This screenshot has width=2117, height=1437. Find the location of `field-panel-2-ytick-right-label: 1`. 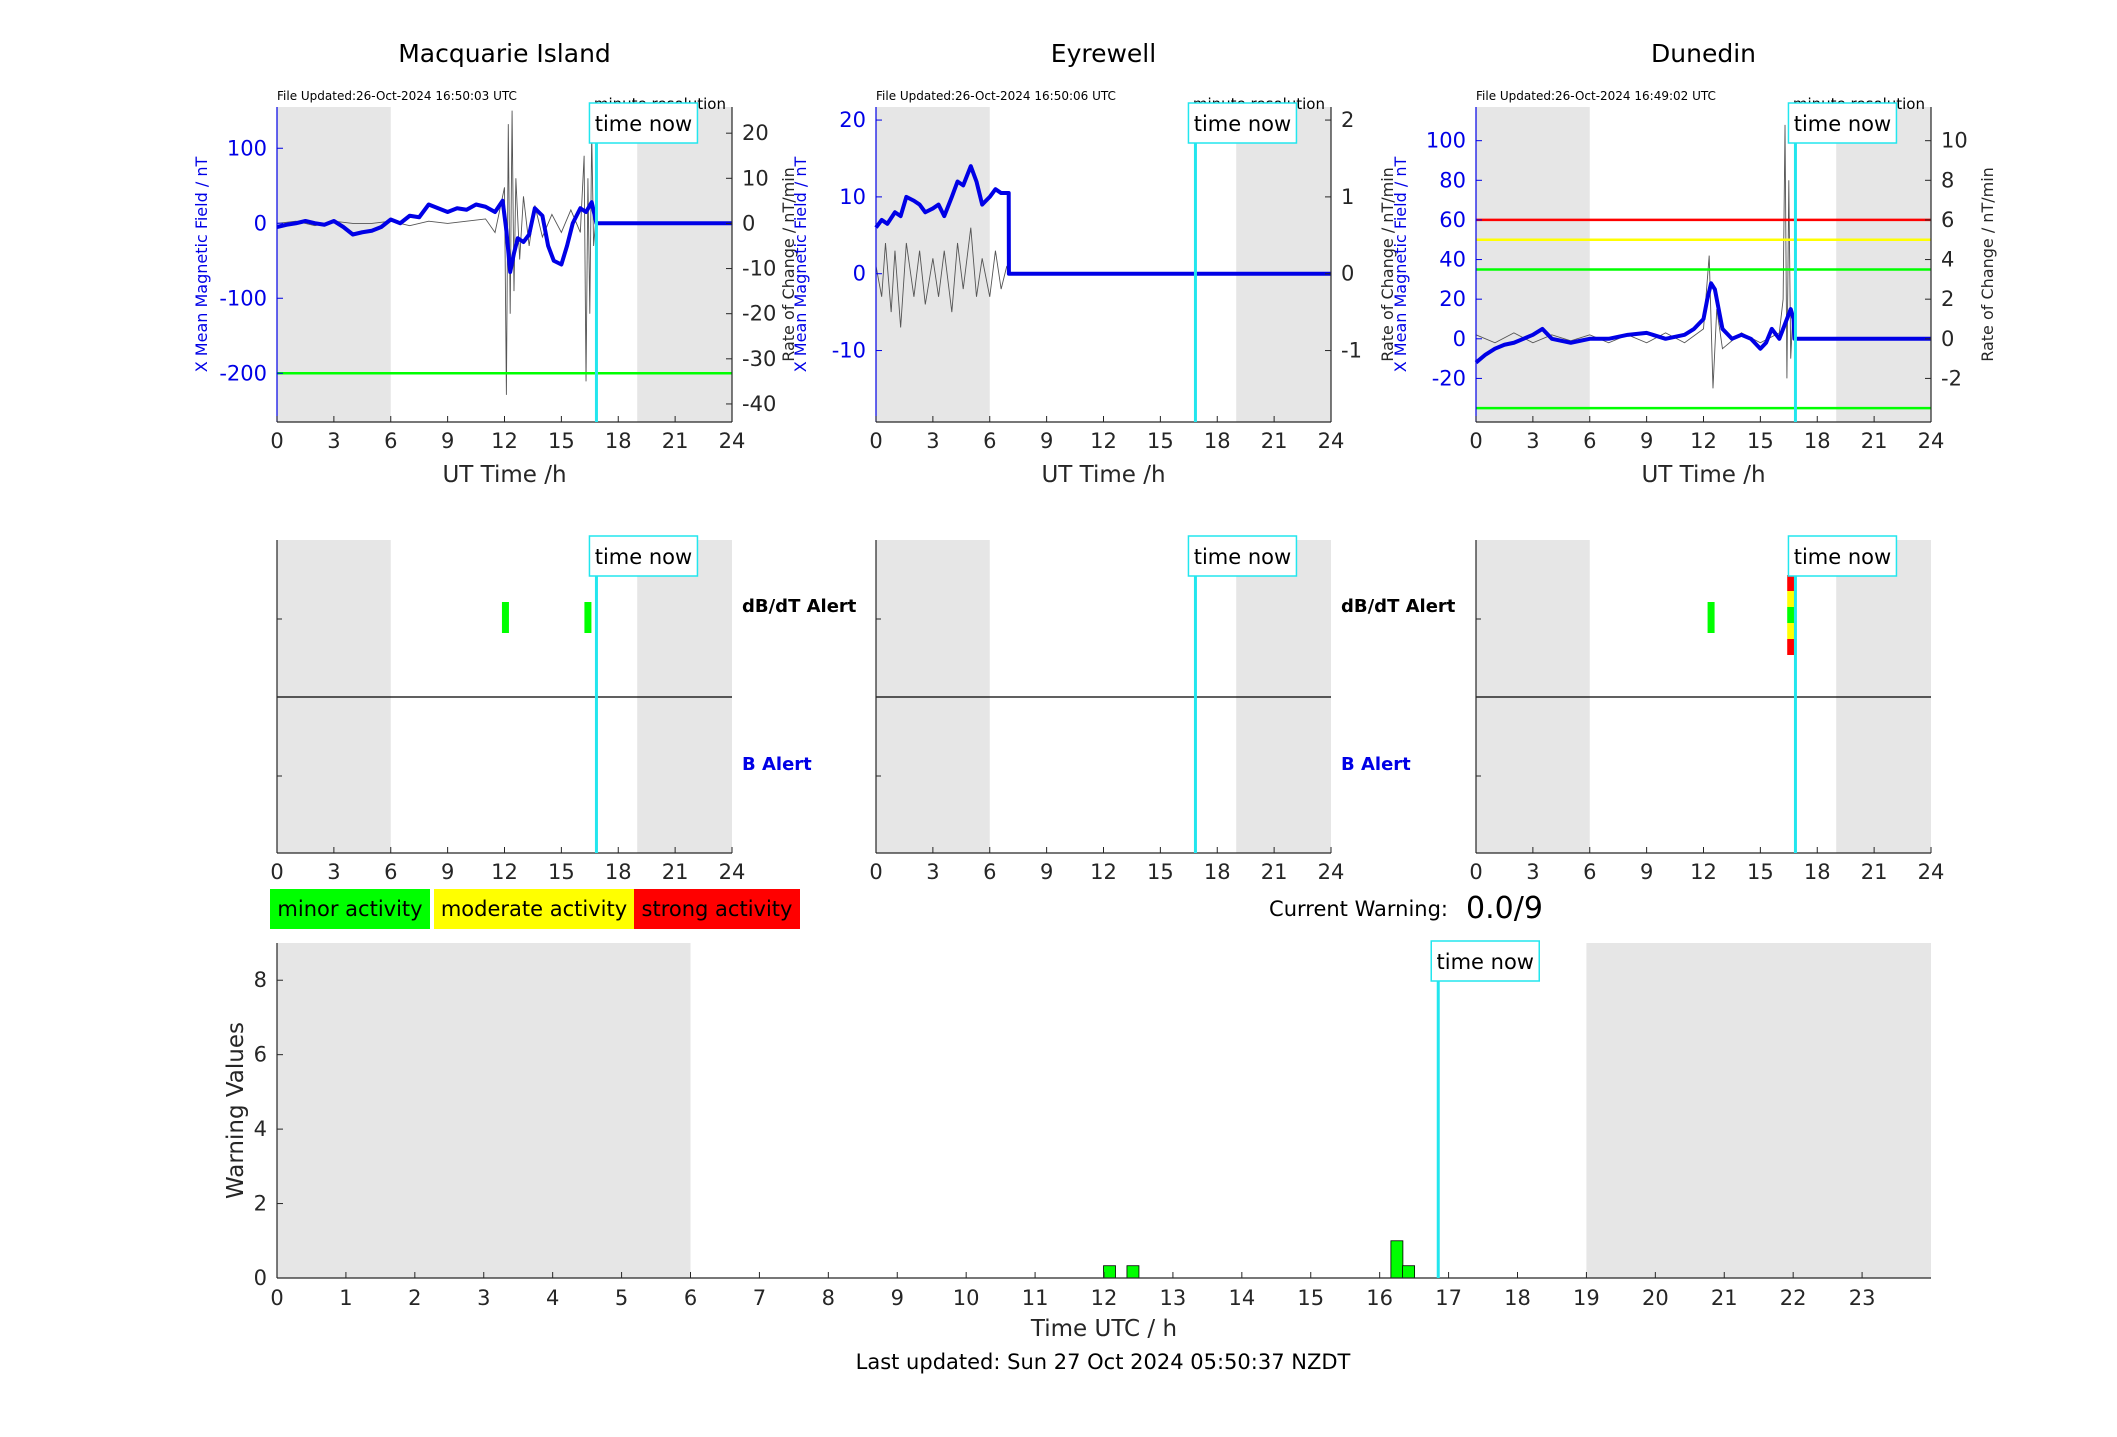

field-panel-2-ytick-right-label: 1 is located at coordinates (1347, 197).